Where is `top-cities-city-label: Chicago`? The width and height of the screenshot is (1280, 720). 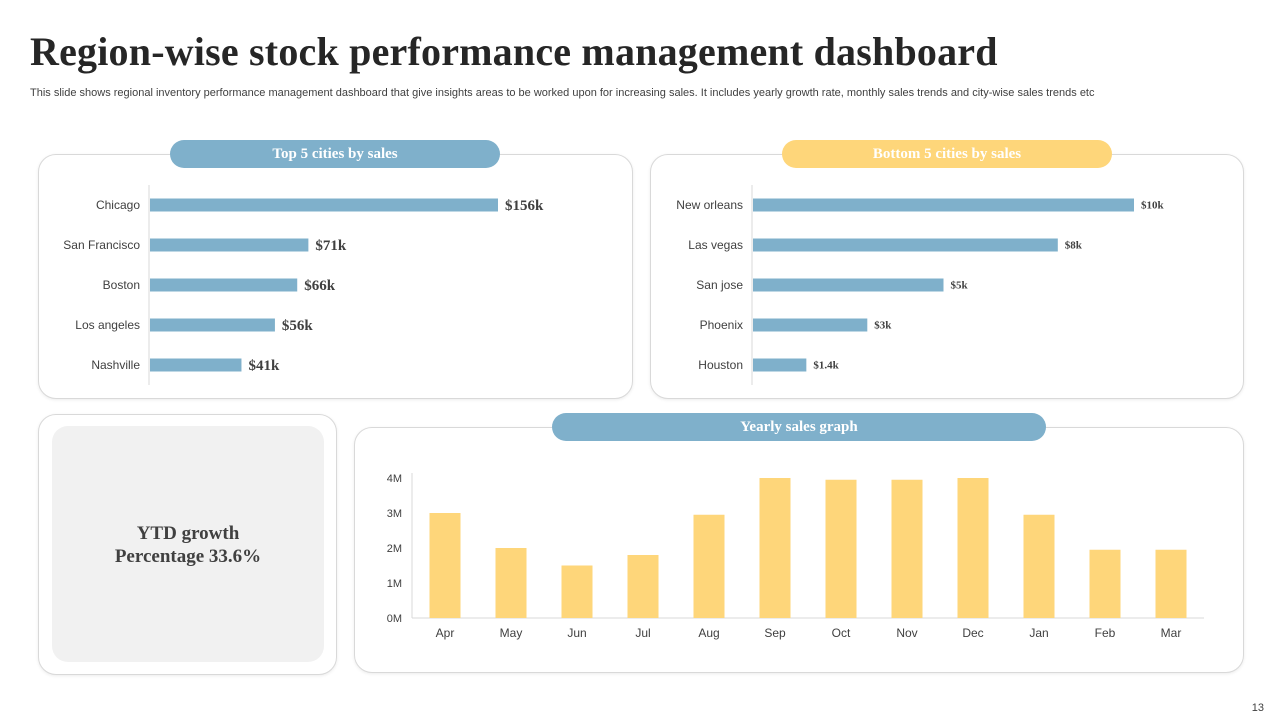
top-cities-city-label: Chicago is located at coordinates (118, 205).